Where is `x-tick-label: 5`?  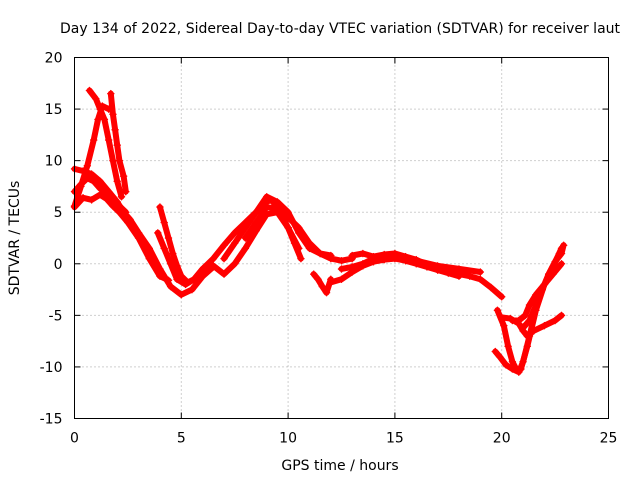
x-tick-label: 5 is located at coordinates (181, 439).